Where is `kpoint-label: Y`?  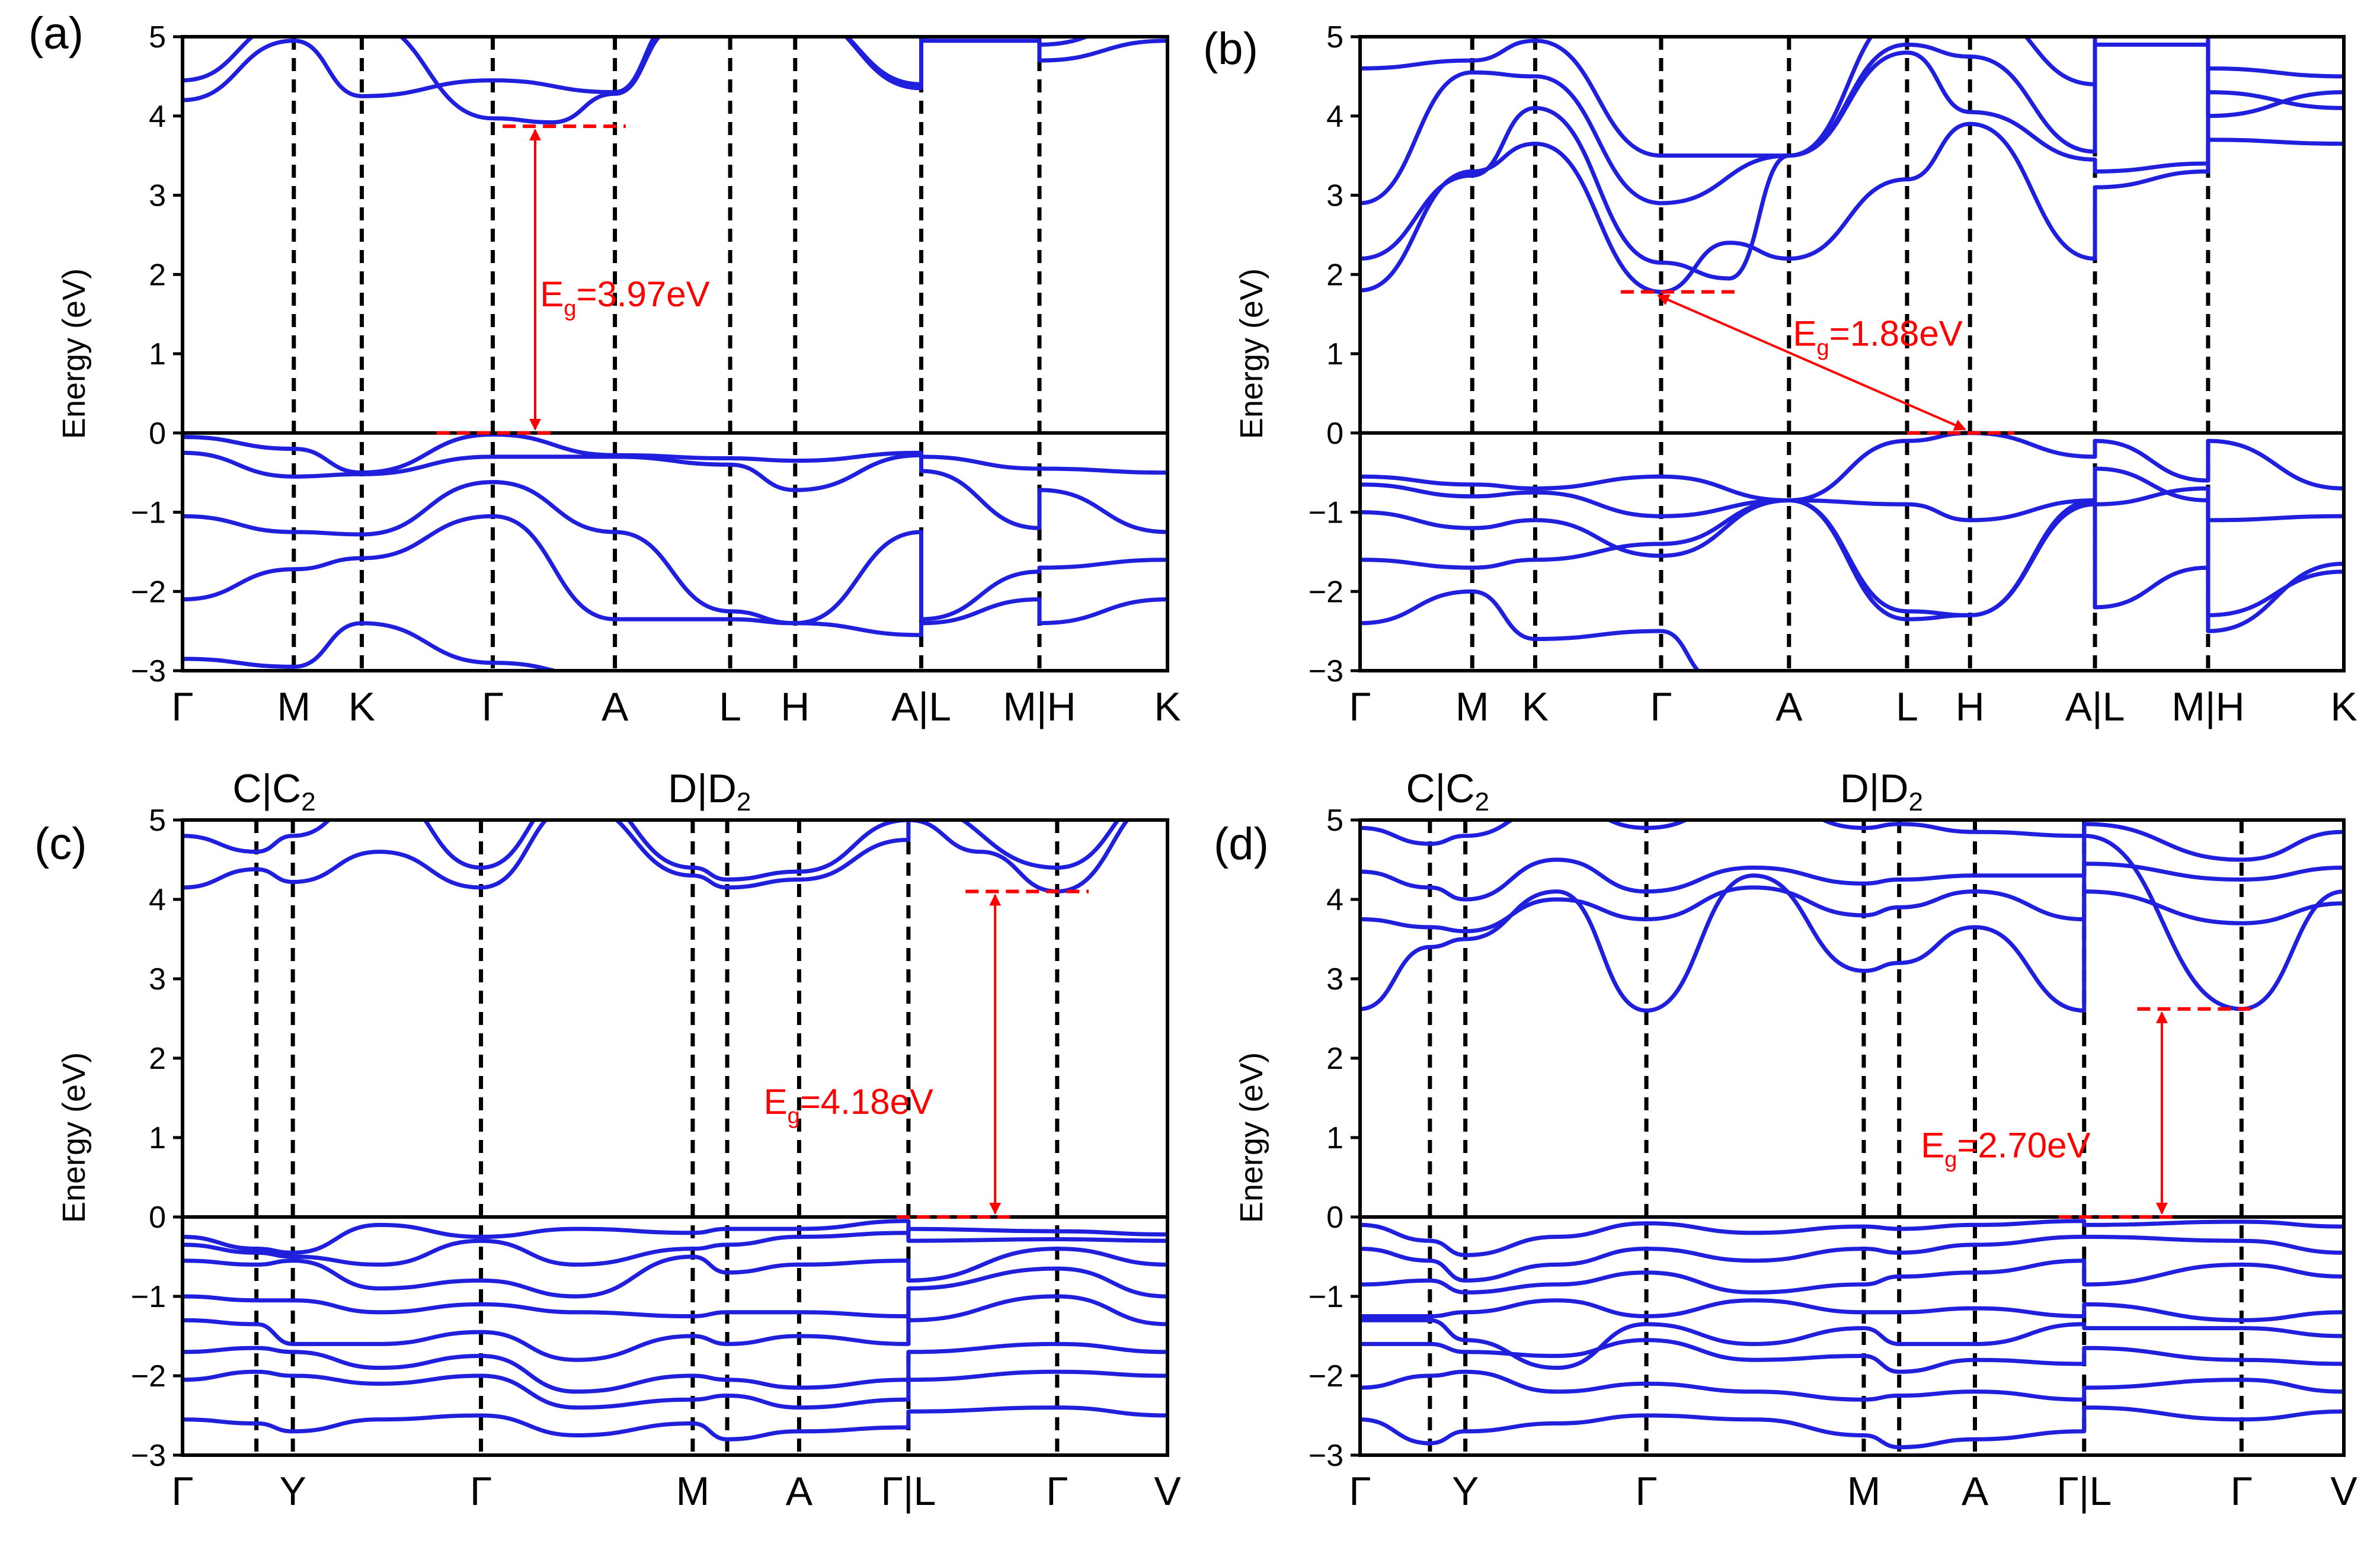 kpoint-label: Y is located at coordinates (292, 1491).